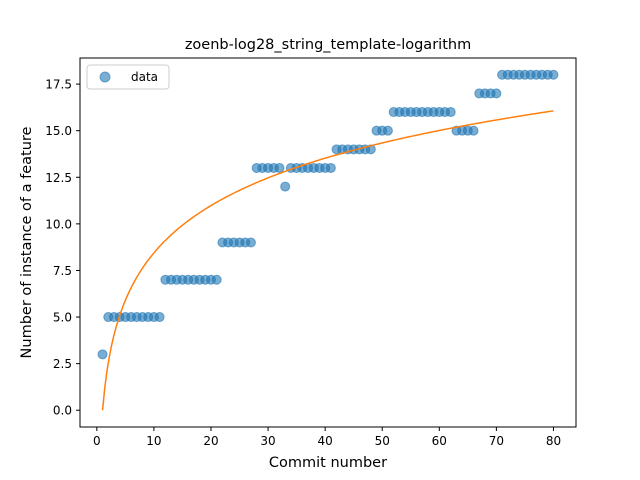 This screenshot has height=480, width=640. What do you see at coordinates (62, 411) in the screenshot?
I see `y-tick-label: 0.0` at bounding box center [62, 411].